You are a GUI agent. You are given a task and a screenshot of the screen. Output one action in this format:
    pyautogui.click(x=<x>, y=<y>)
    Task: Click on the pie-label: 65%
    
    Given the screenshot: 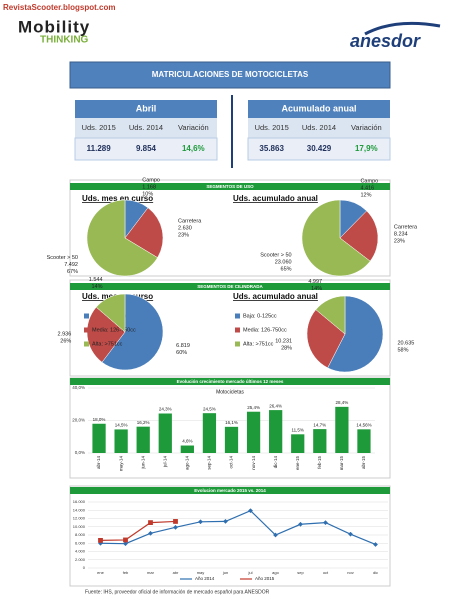 What is the action you would take?
    pyautogui.click(x=286, y=269)
    